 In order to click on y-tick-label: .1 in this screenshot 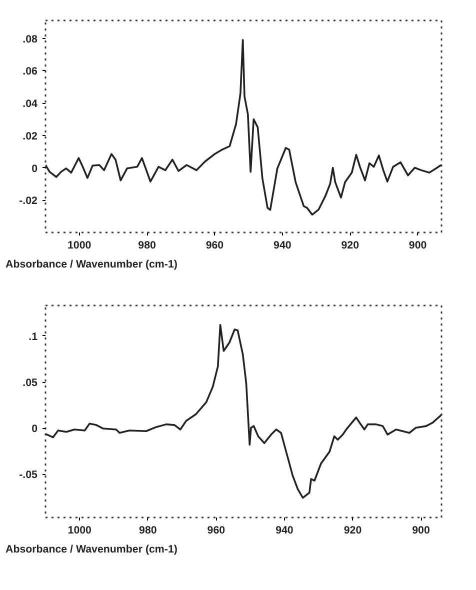, I will do `click(33, 336)`.